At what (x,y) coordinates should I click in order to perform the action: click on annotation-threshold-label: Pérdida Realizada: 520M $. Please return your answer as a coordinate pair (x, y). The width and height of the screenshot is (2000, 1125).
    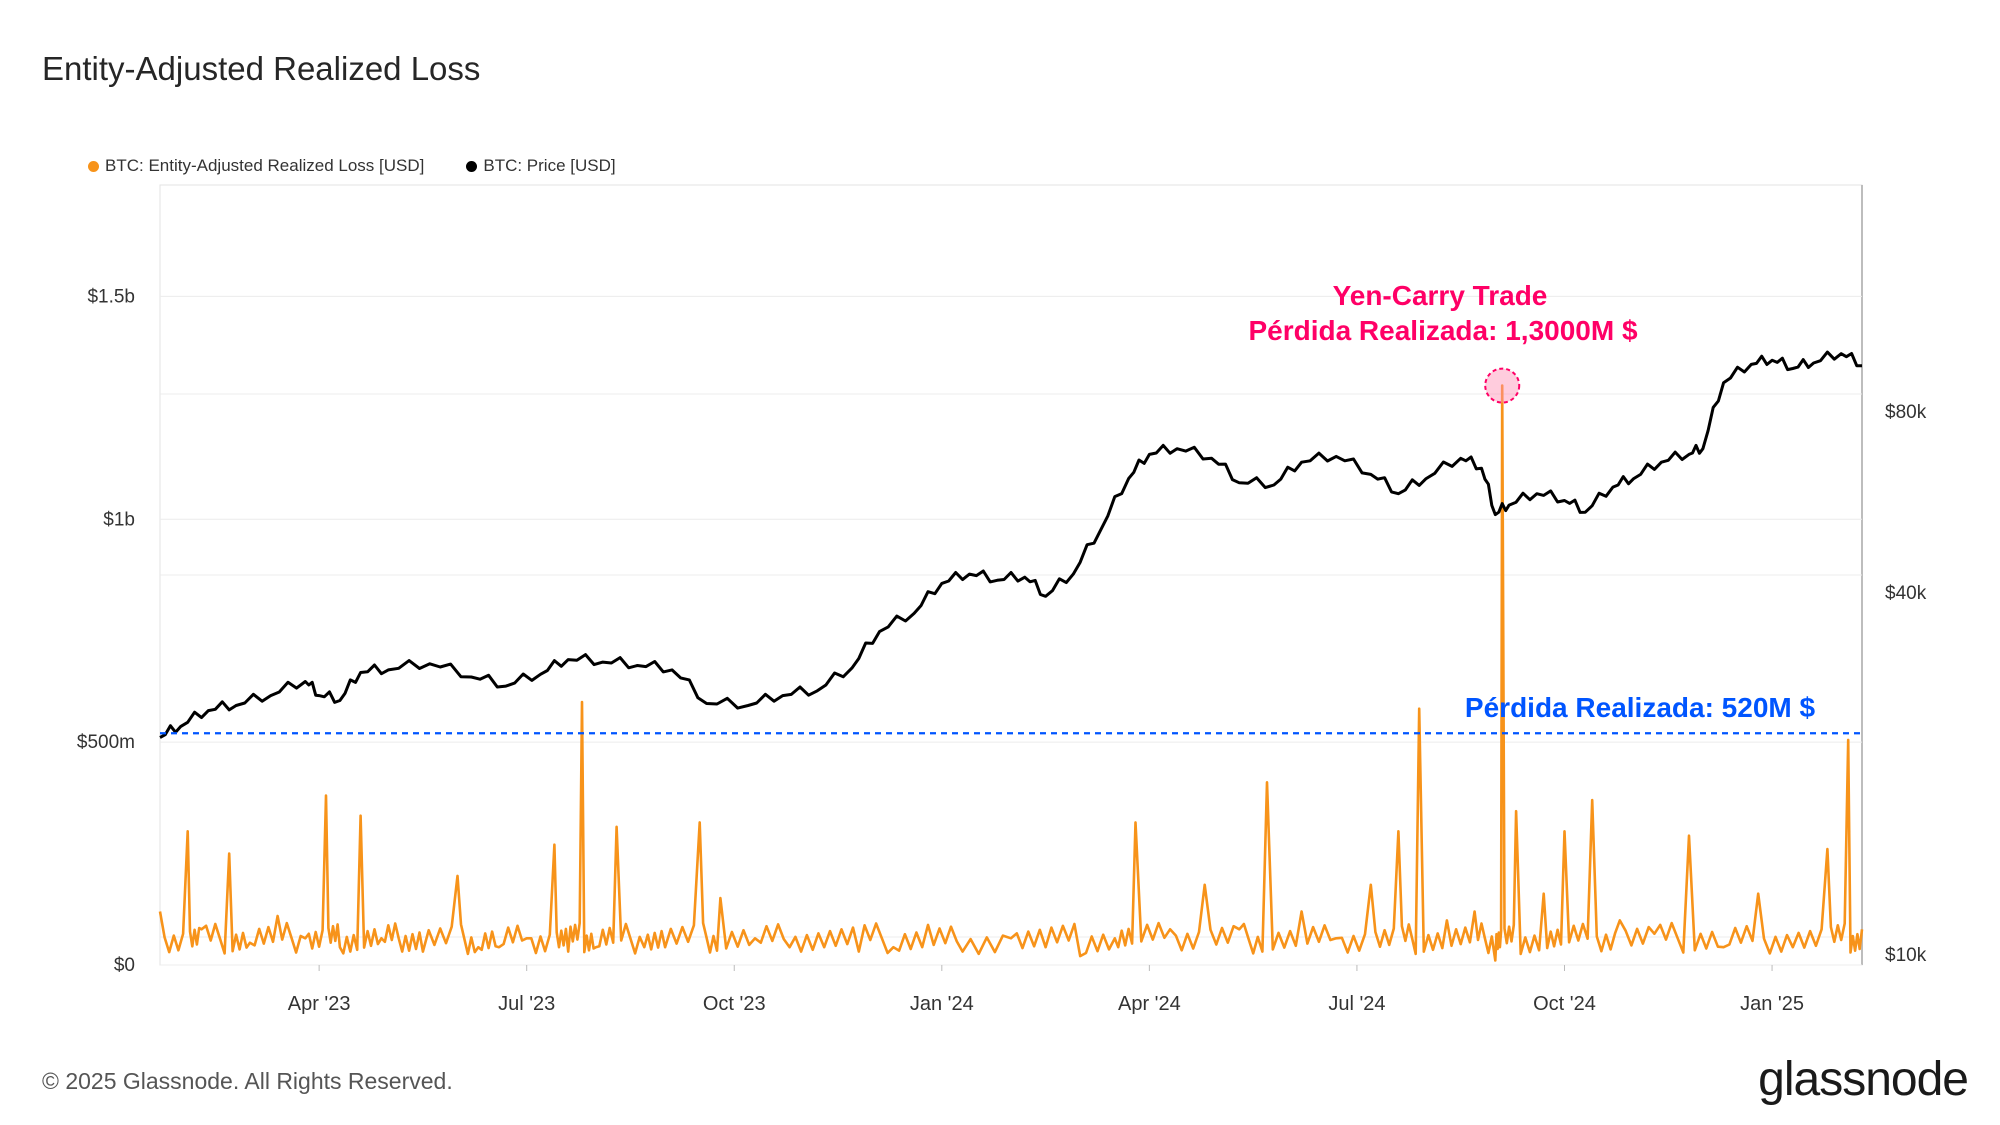
    Looking at the image, I should click on (1640, 707).